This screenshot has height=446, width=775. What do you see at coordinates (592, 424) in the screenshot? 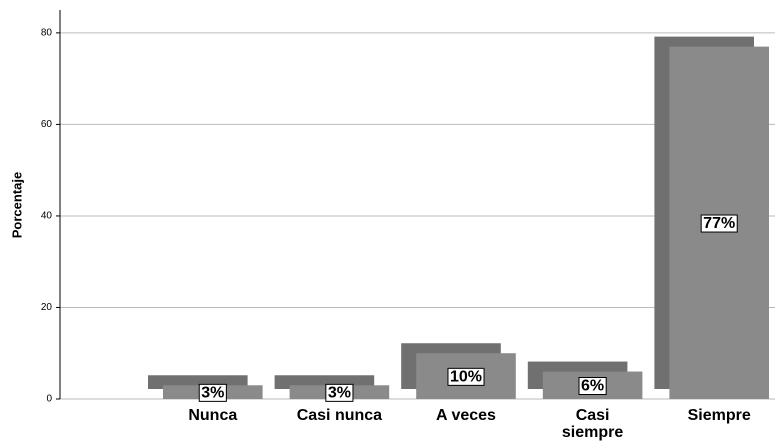
I see `x-tick-label: Casi siempre` at bounding box center [592, 424].